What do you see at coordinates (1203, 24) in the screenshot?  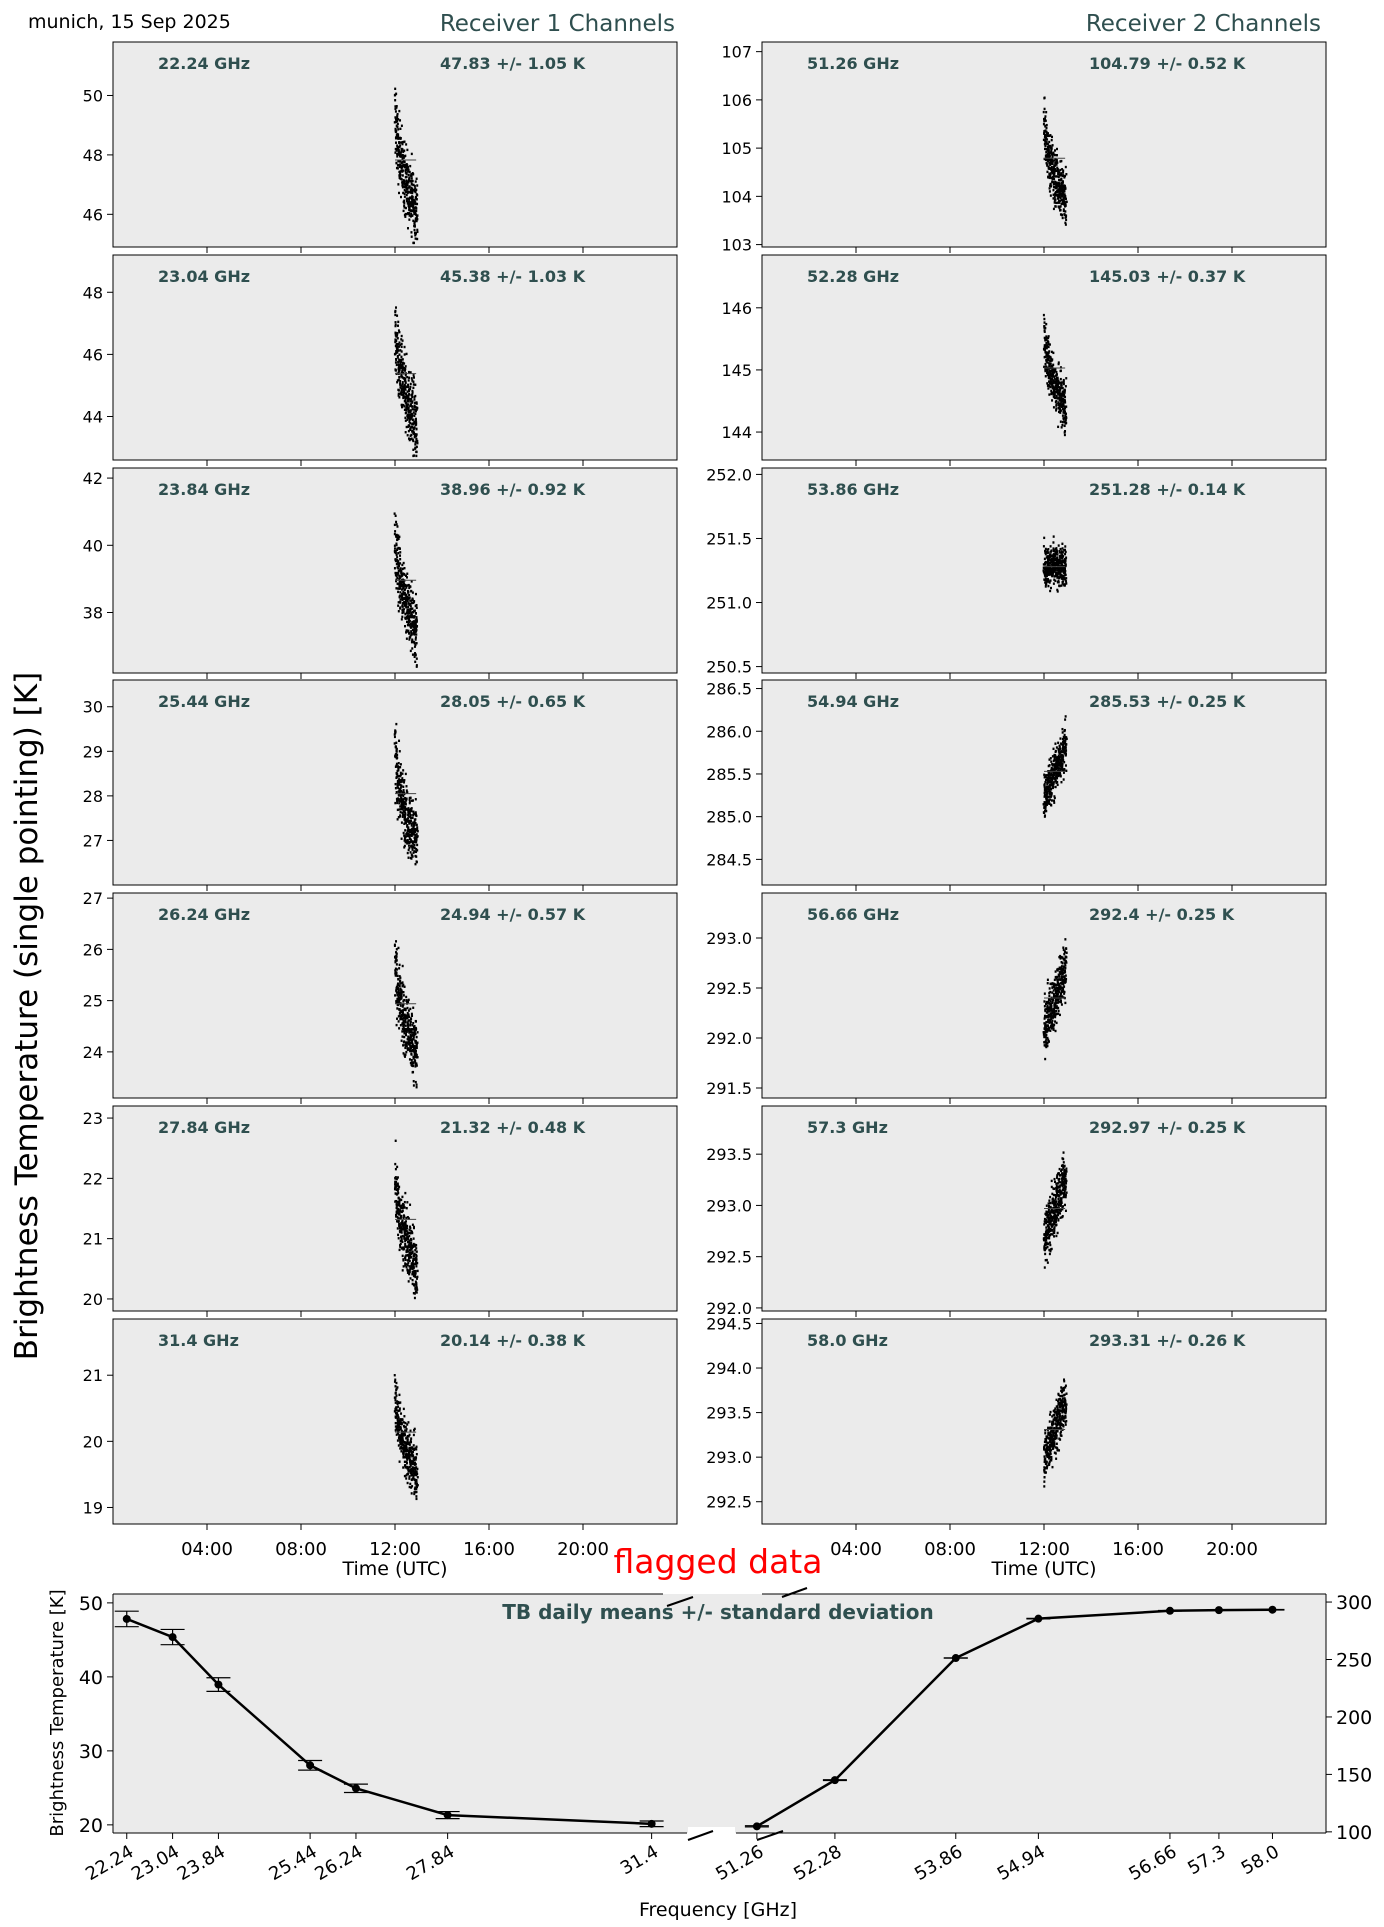 I see `receiver2-title: Receiver 2 Channels` at bounding box center [1203, 24].